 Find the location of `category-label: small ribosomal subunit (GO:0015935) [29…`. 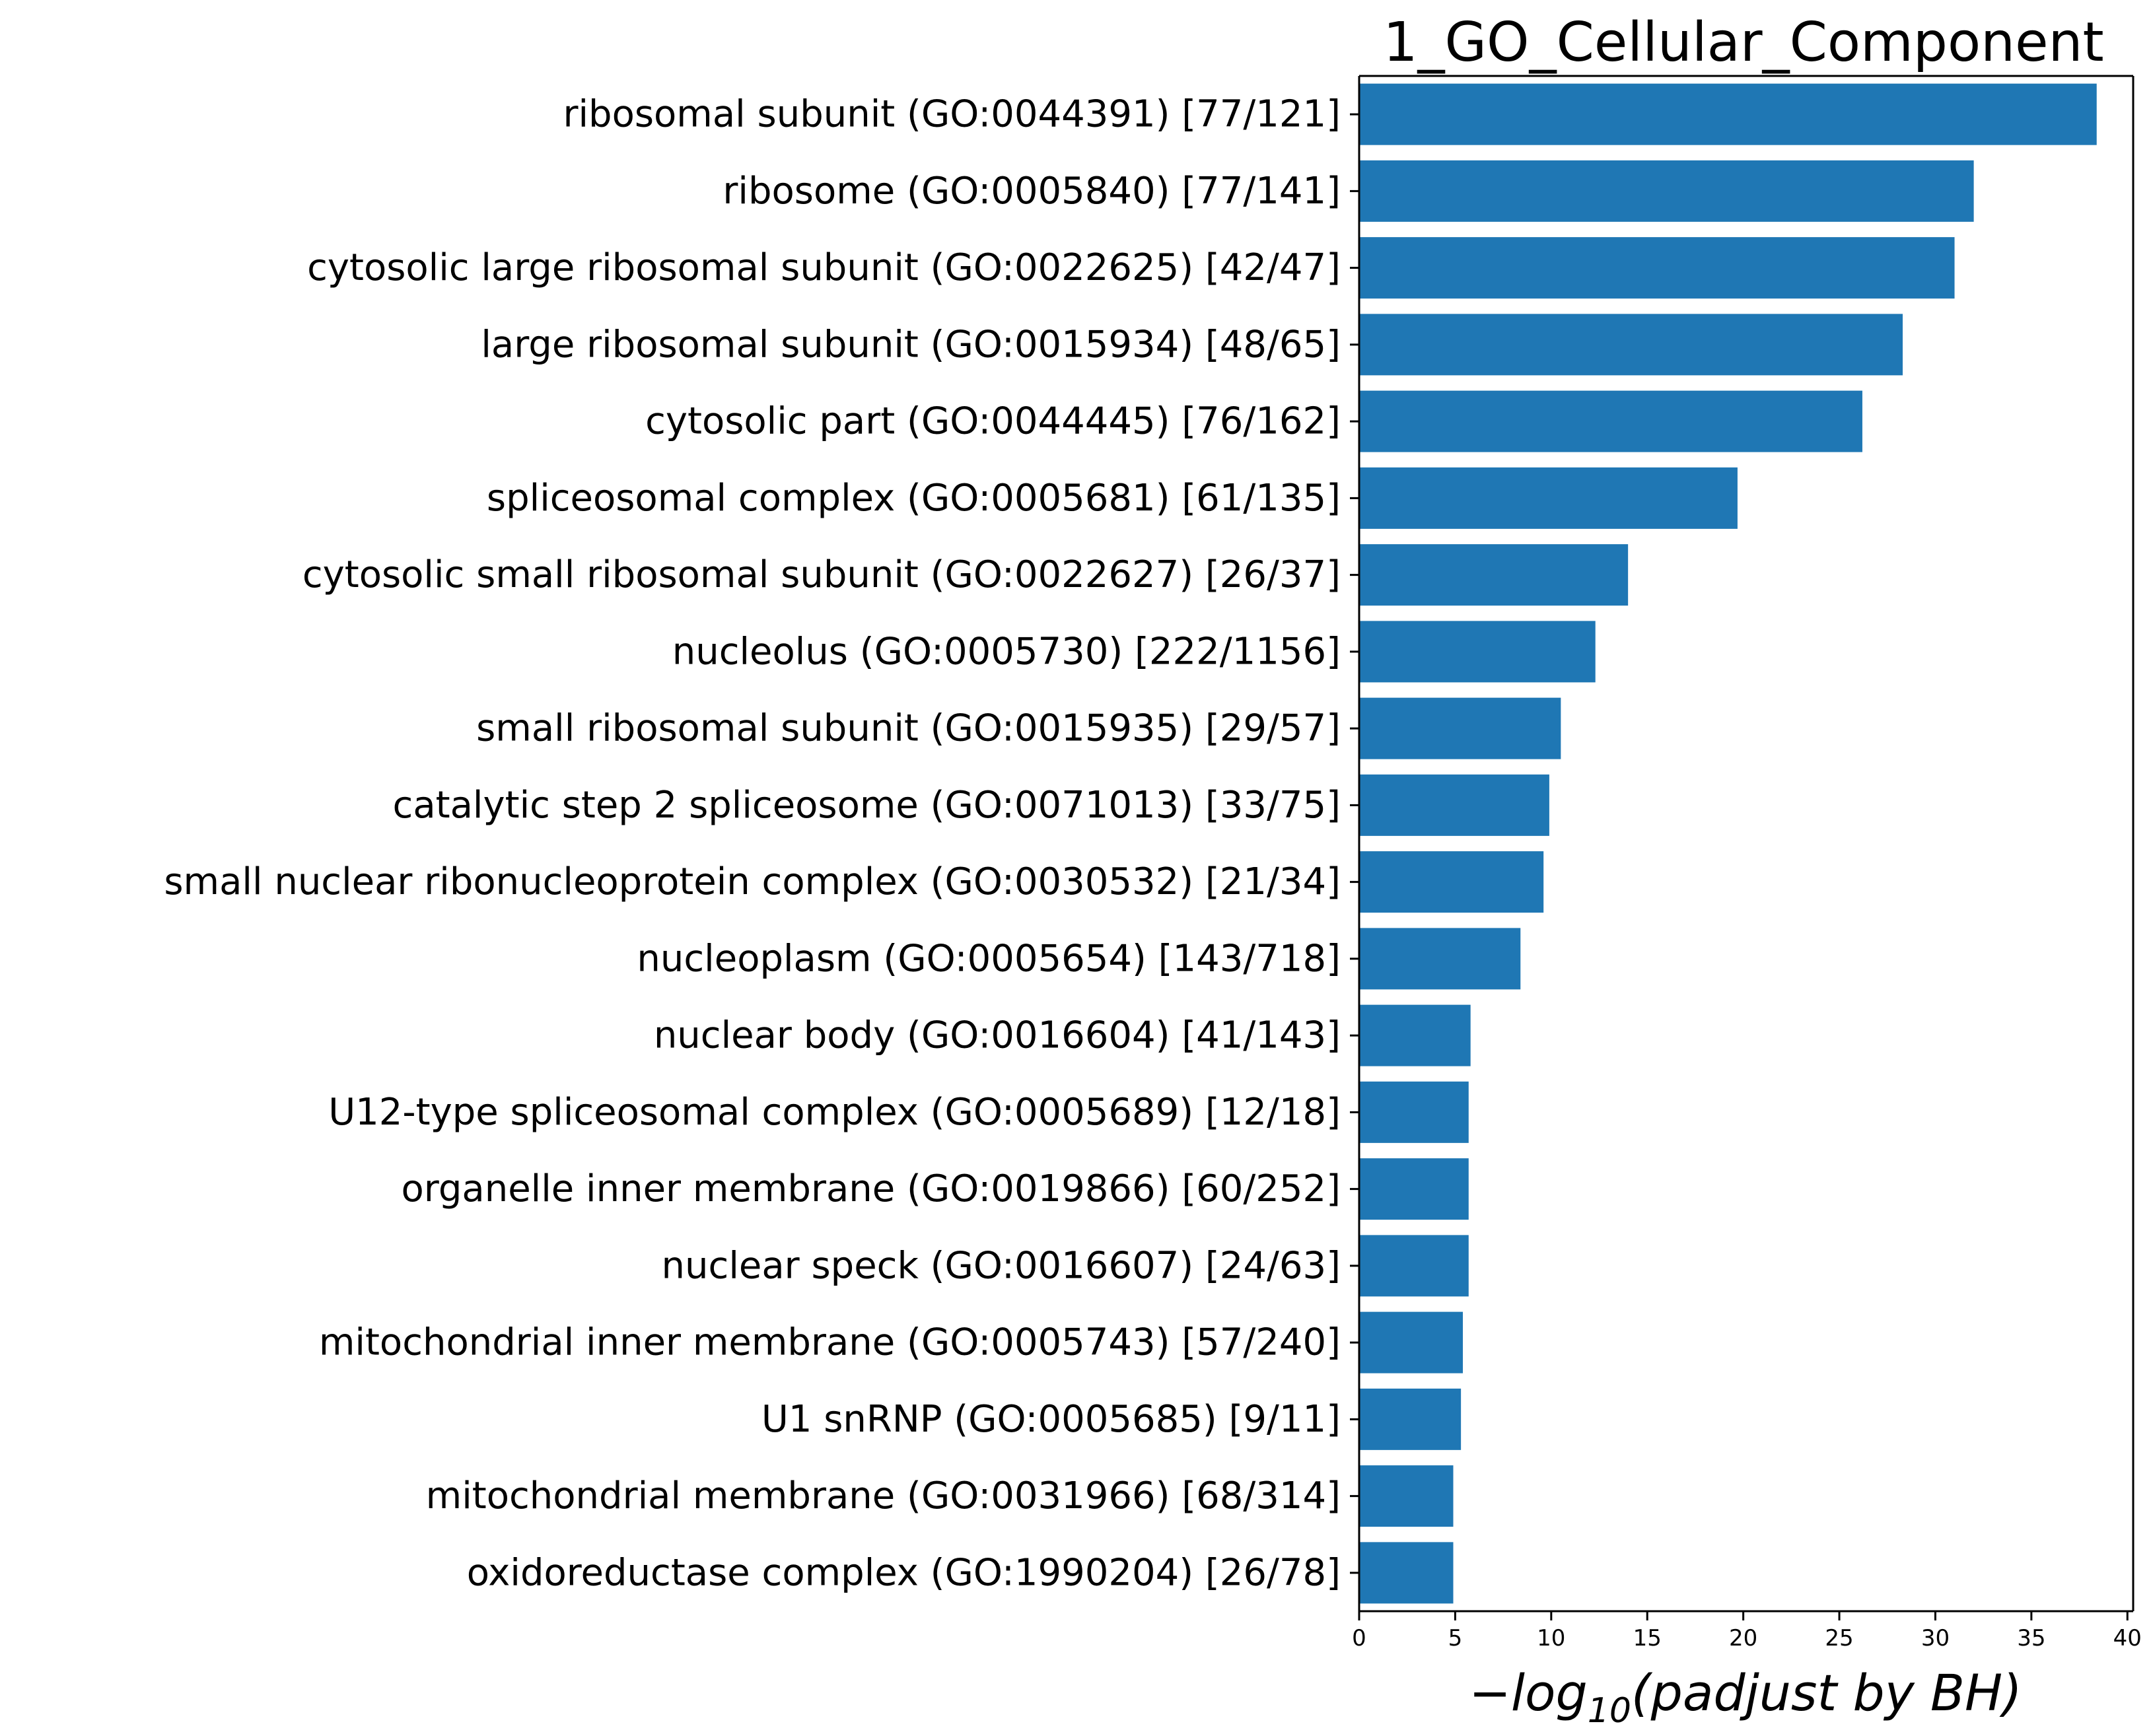

category-label: small ribosomal subunit (GO:0015935) [29… is located at coordinates (909, 728).